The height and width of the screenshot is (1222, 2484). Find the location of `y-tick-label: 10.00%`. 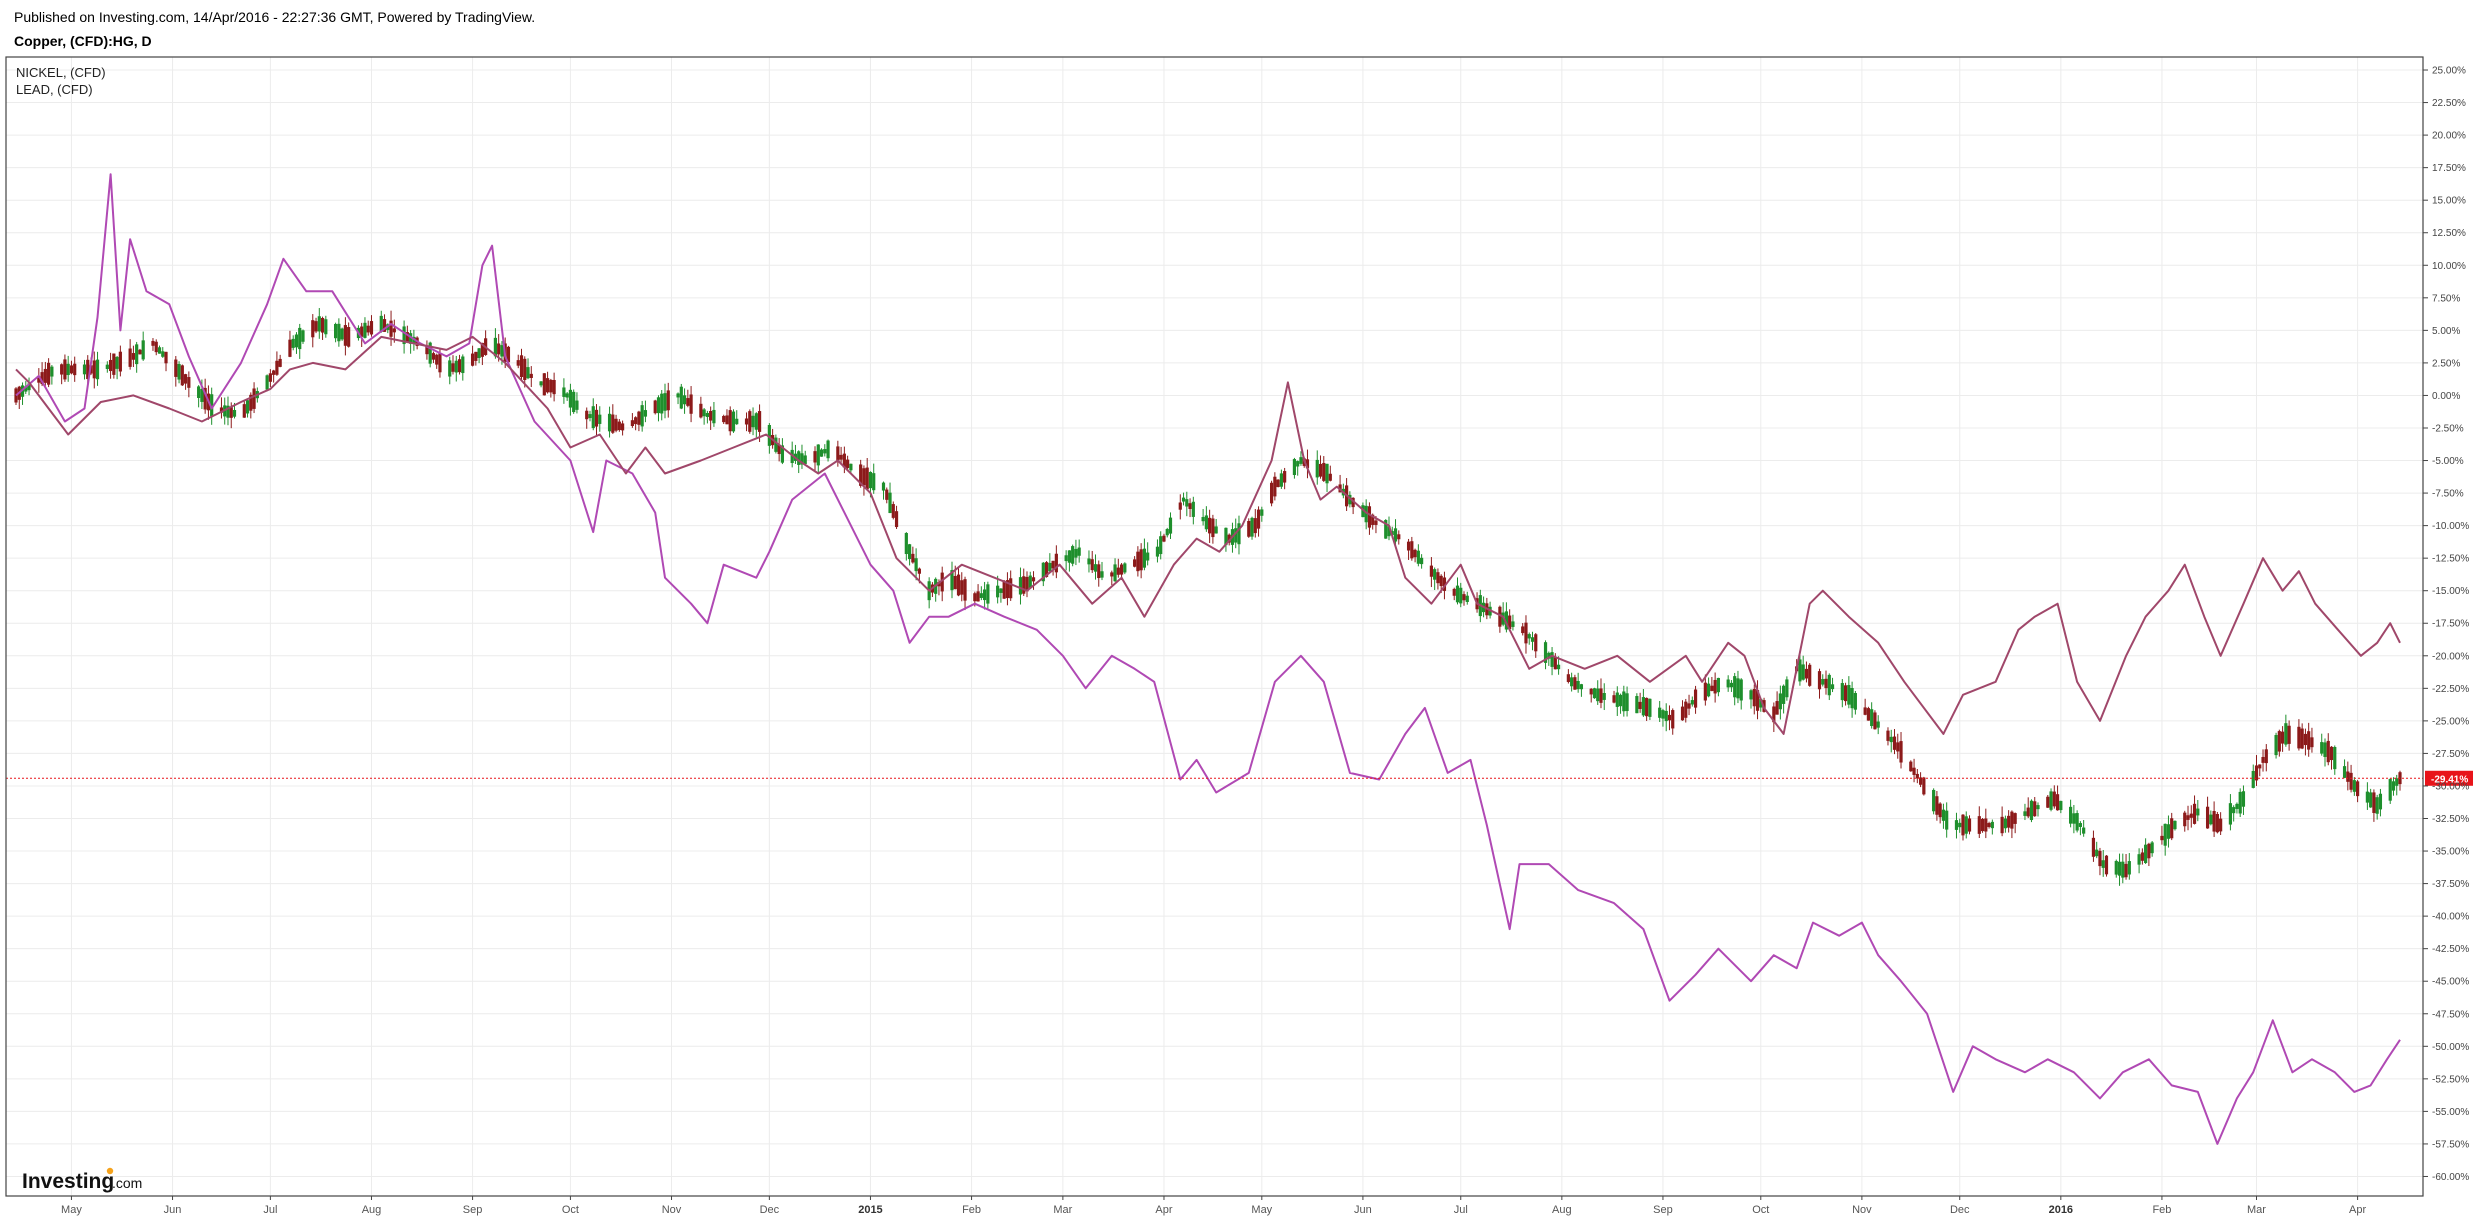

y-tick-label: 10.00% is located at coordinates (2449, 266).